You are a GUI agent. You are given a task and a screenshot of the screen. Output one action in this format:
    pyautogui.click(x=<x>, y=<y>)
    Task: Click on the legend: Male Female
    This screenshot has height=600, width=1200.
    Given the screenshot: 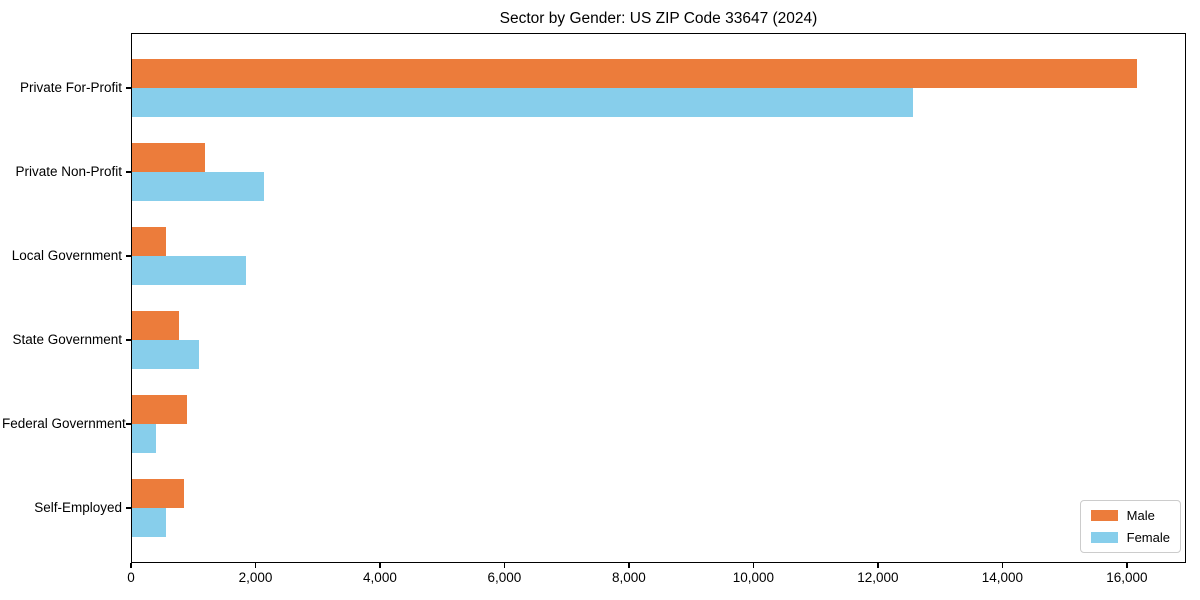 What is the action you would take?
    pyautogui.click(x=1130, y=526)
    